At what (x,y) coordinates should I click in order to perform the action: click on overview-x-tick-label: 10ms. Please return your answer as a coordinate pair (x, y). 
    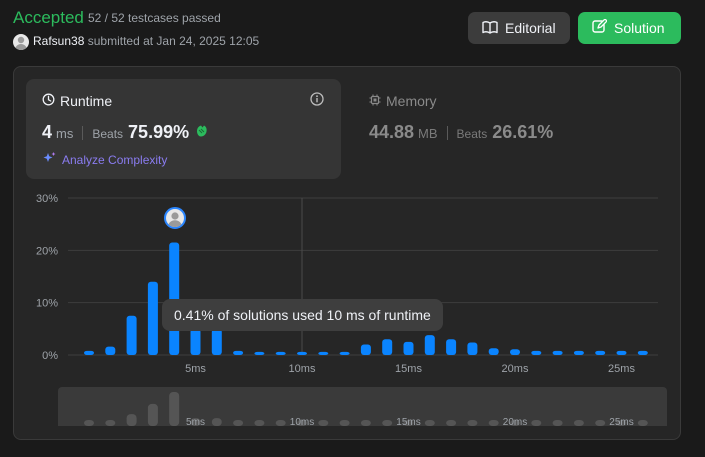
    Looking at the image, I should click on (302, 422).